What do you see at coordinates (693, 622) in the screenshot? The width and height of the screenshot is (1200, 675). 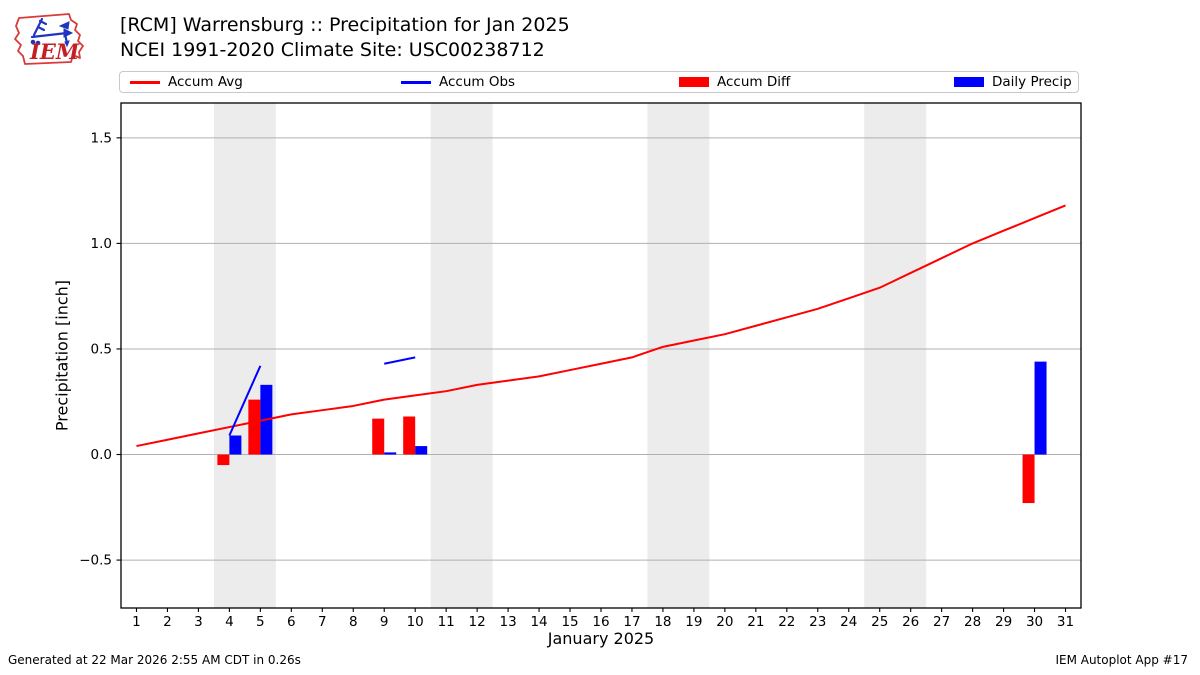 I see `x-tick-label: 19` at bounding box center [693, 622].